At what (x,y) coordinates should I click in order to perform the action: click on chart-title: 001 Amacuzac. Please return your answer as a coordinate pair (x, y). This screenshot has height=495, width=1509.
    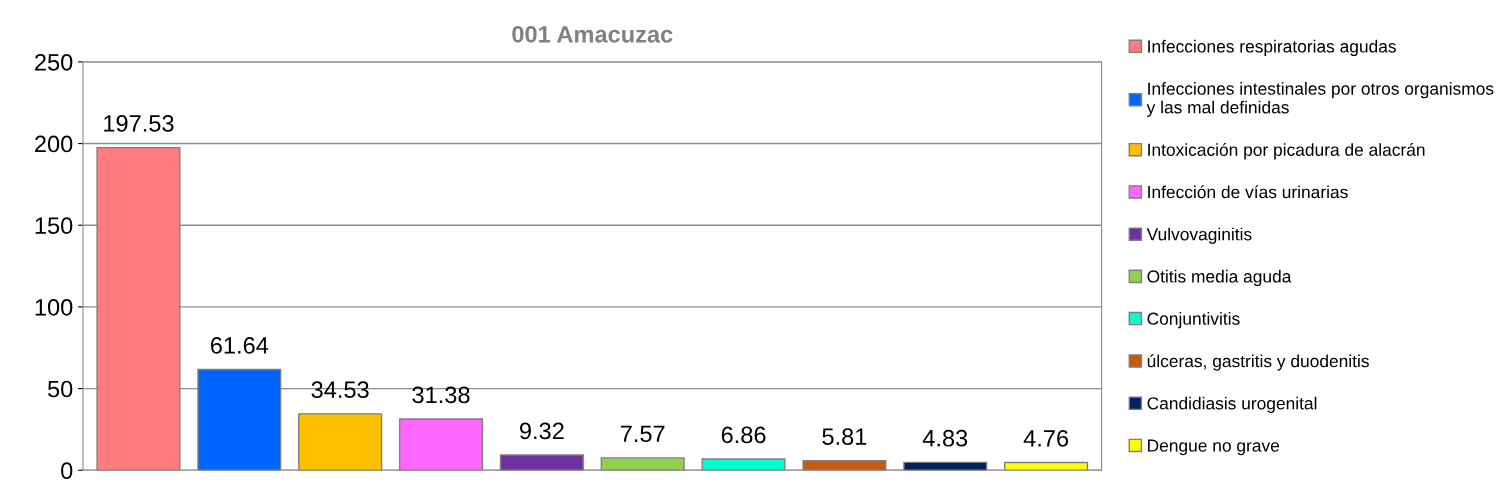
    Looking at the image, I should click on (592, 34).